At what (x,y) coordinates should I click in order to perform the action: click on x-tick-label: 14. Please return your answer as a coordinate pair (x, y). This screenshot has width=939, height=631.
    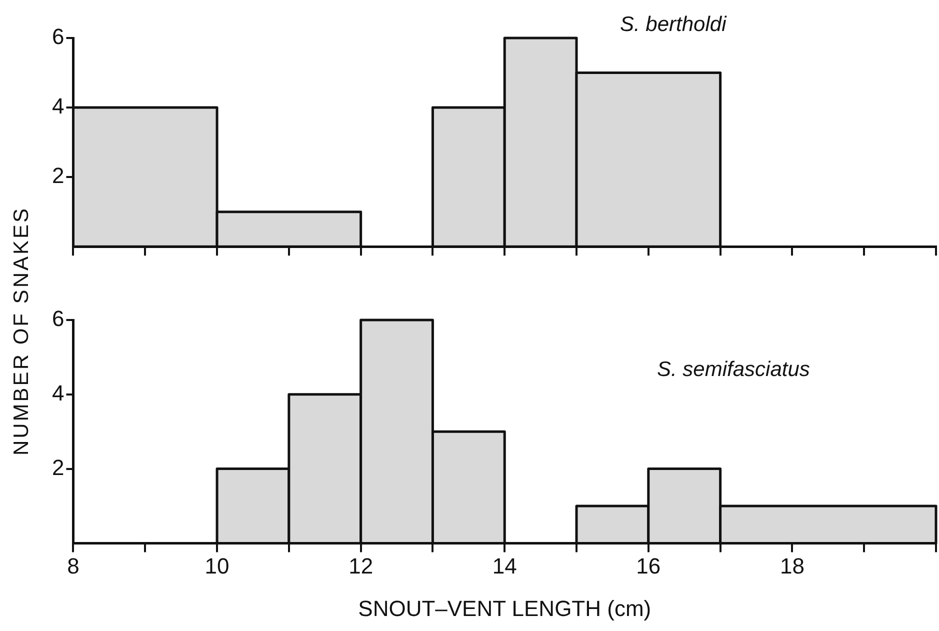
    Looking at the image, I should click on (504, 565).